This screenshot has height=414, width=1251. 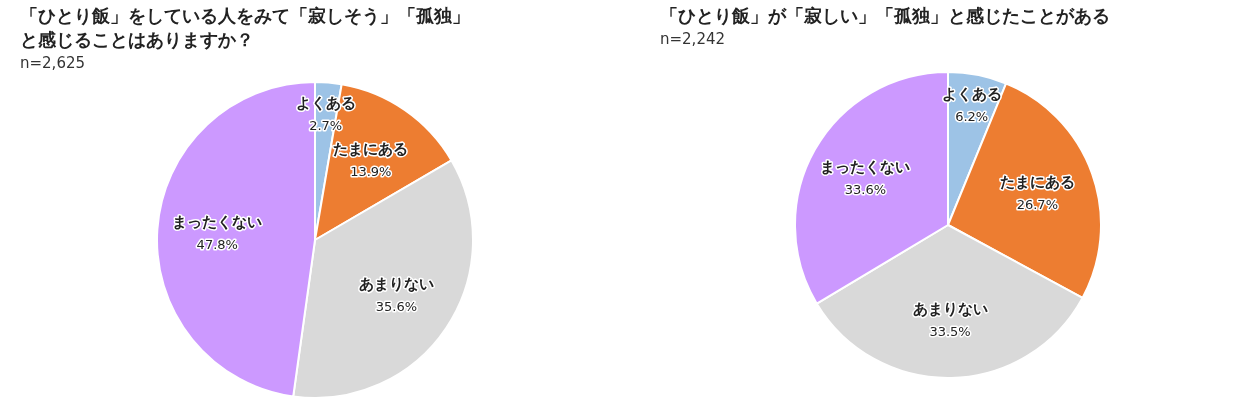 What do you see at coordinates (1037, 205) in the screenshot?
I see `data-label: 26.7%` at bounding box center [1037, 205].